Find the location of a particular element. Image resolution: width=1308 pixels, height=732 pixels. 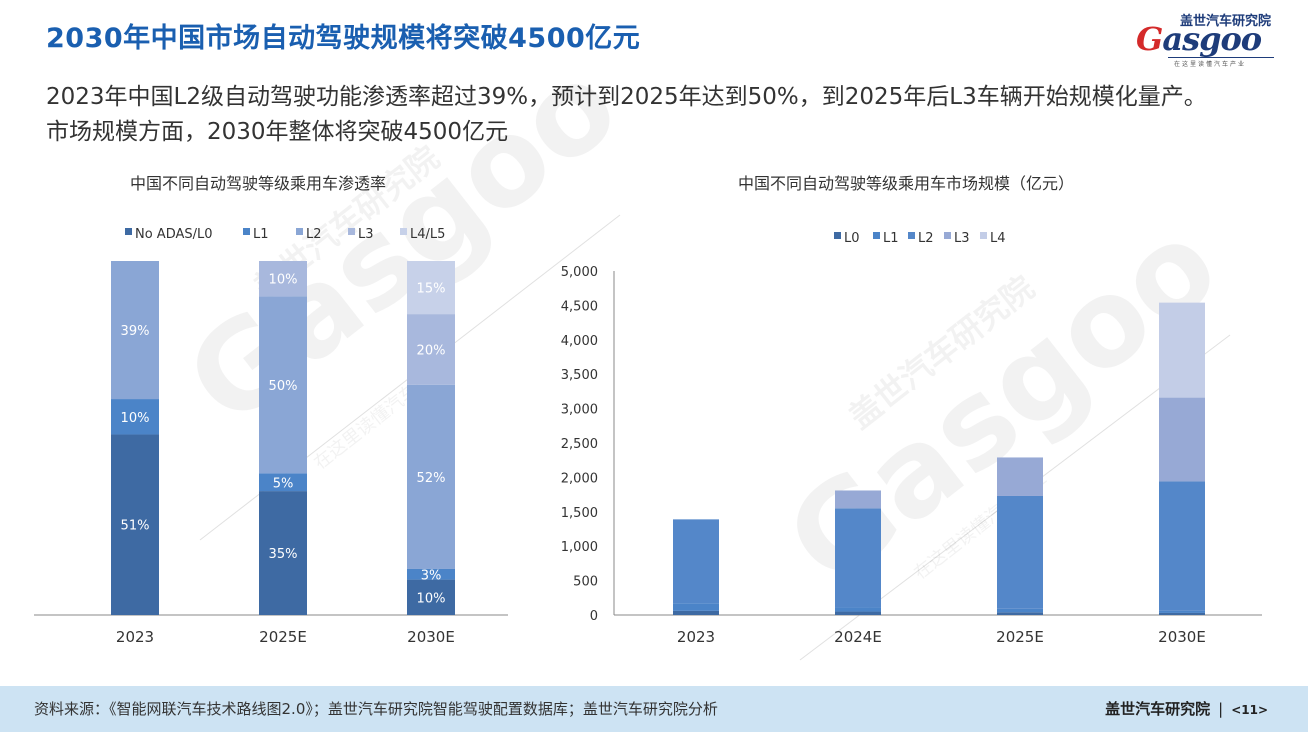

y-tick-label-2500: 2,500 is located at coordinates (579, 444).